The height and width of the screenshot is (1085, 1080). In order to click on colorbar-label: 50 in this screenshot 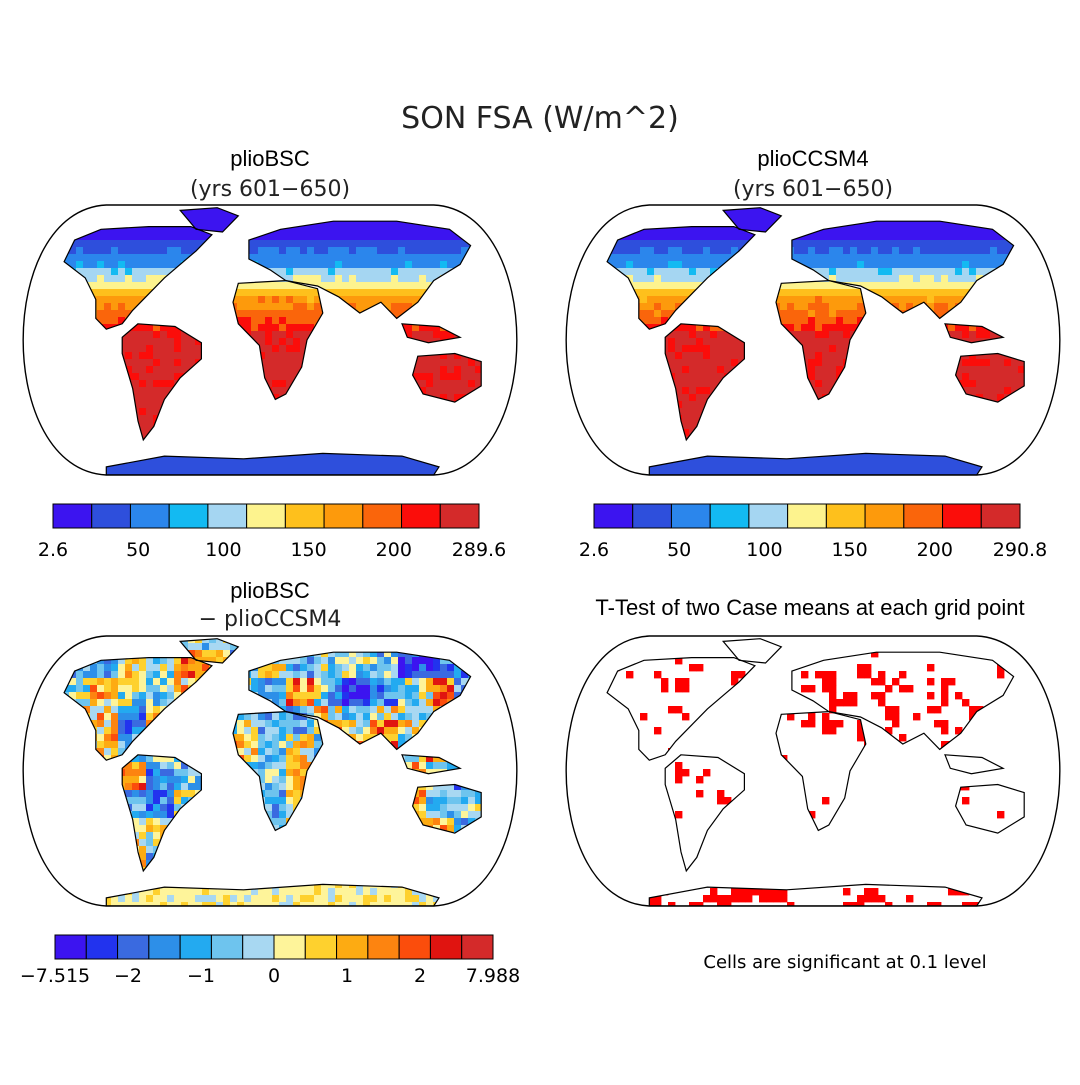, I will do `click(679, 550)`.